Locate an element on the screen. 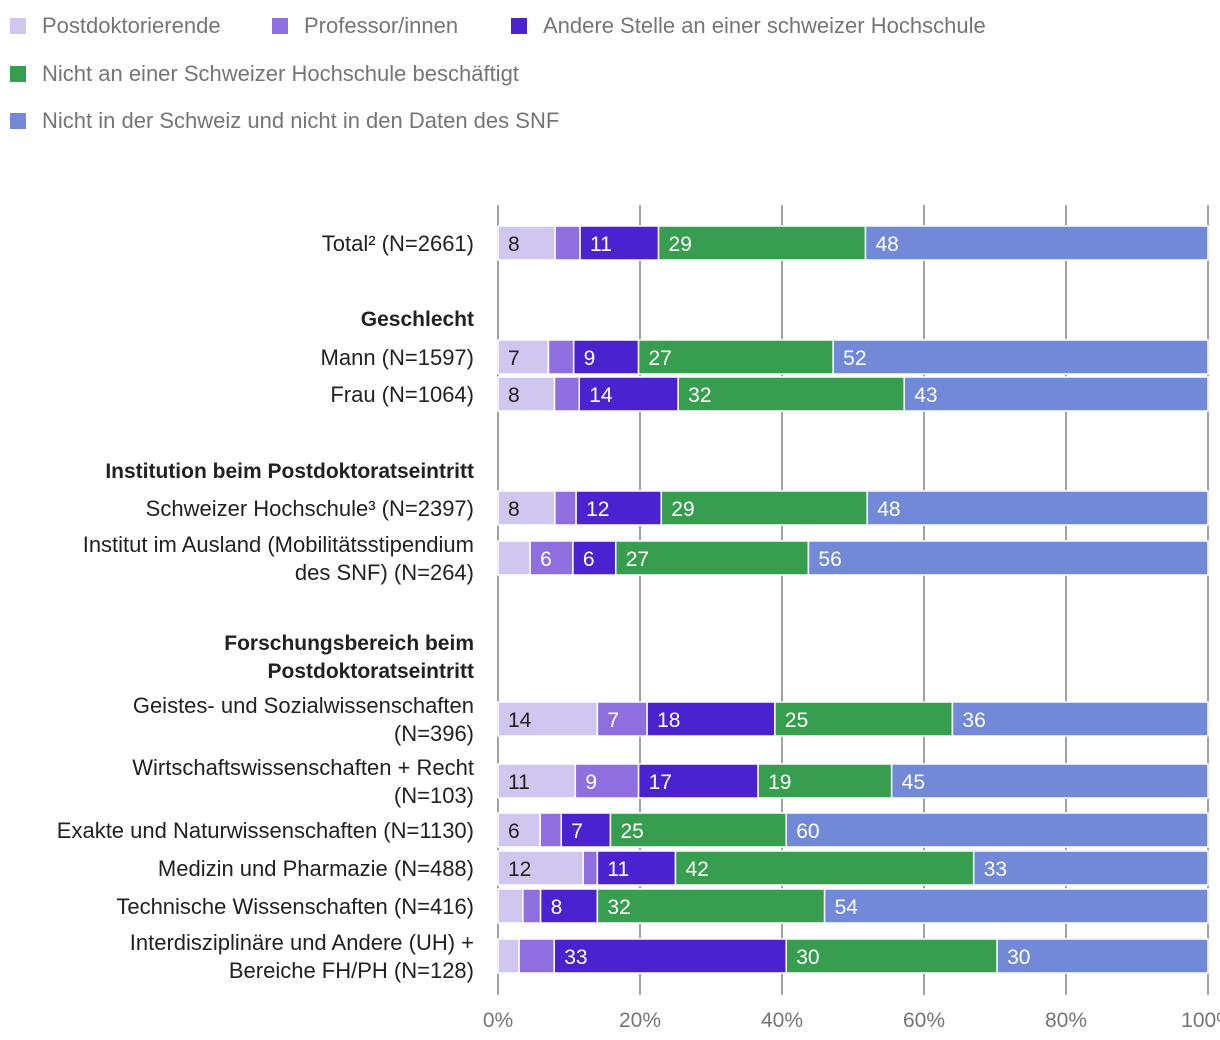  bar-value-label: 43 is located at coordinates (925, 395).